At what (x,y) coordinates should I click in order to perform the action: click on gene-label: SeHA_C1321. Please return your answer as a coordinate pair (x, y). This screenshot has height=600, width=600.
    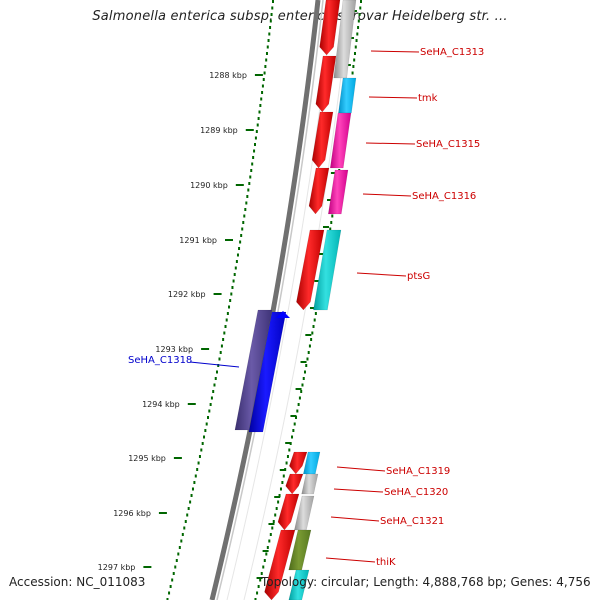
    Looking at the image, I should click on (412, 521).